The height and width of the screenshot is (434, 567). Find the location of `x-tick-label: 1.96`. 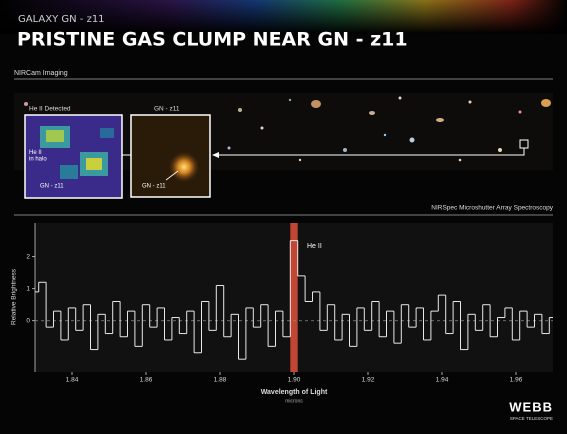

x-tick-label: 1.96 is located at coordinates (516, 380).